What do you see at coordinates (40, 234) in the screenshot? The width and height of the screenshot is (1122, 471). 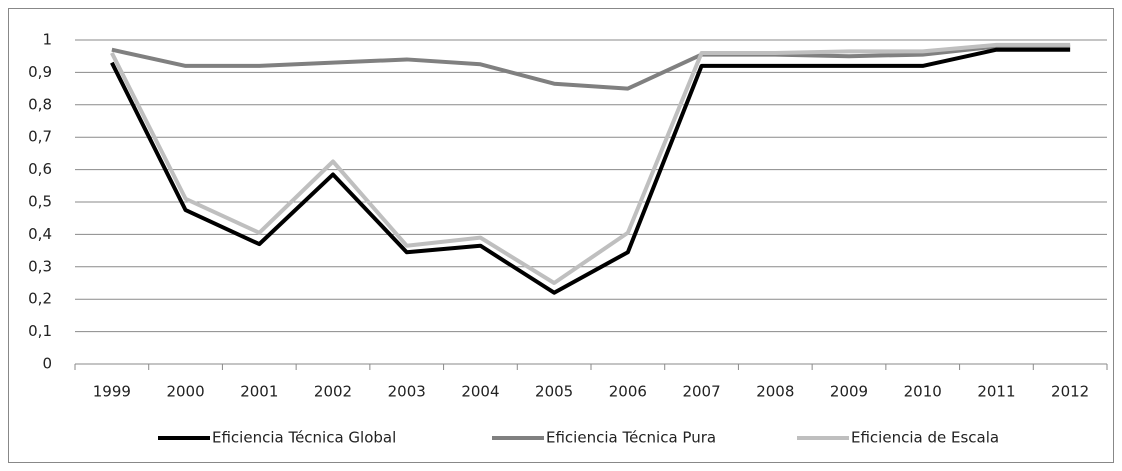 I see `y-tick-label: 0,4` at bounding box center [40, 234].